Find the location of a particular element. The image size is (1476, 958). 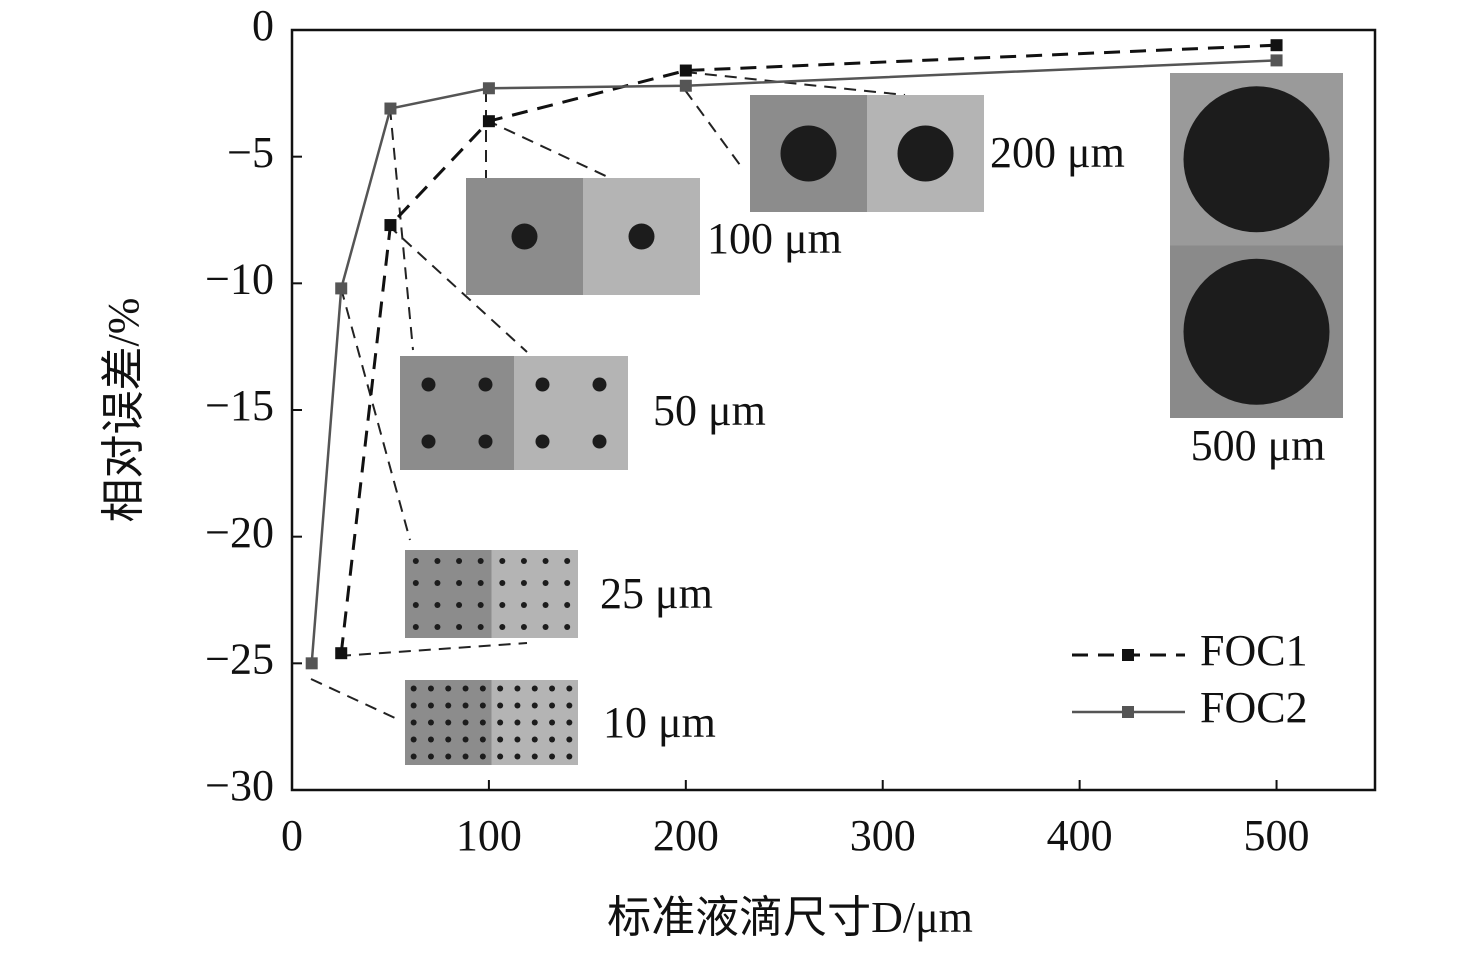

x-tick-label: 300 is located at coordinates (883, 835).